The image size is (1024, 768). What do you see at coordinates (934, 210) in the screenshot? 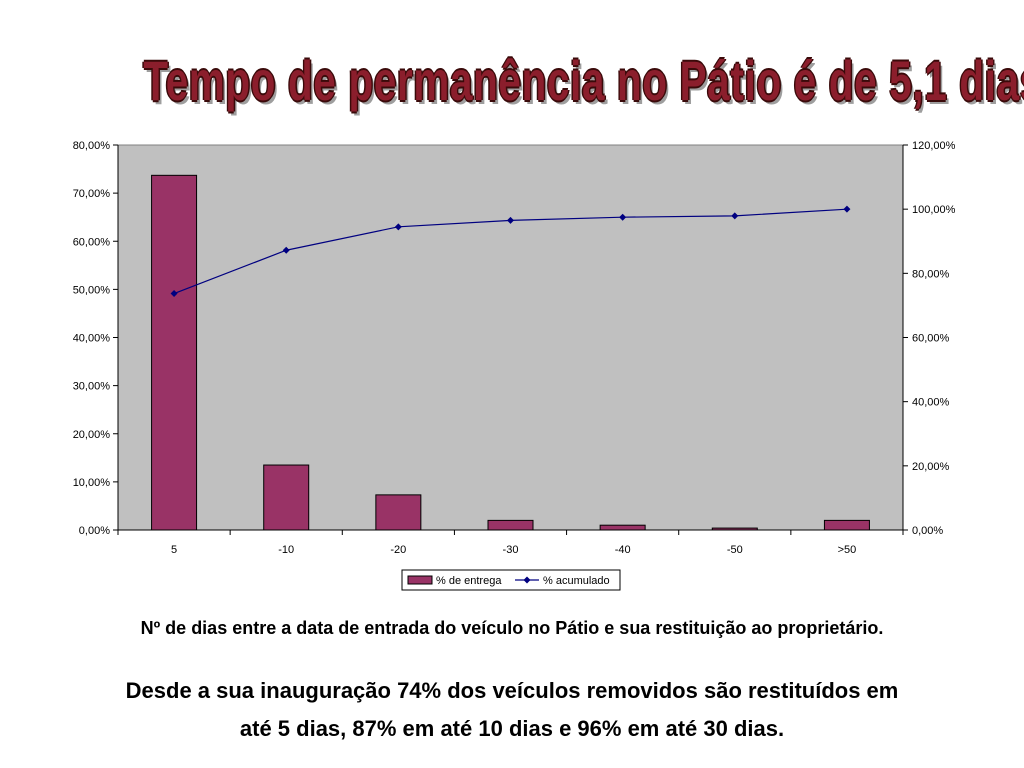
I see `right-tick-label: 100,00%` at bounding box center [934, 210].